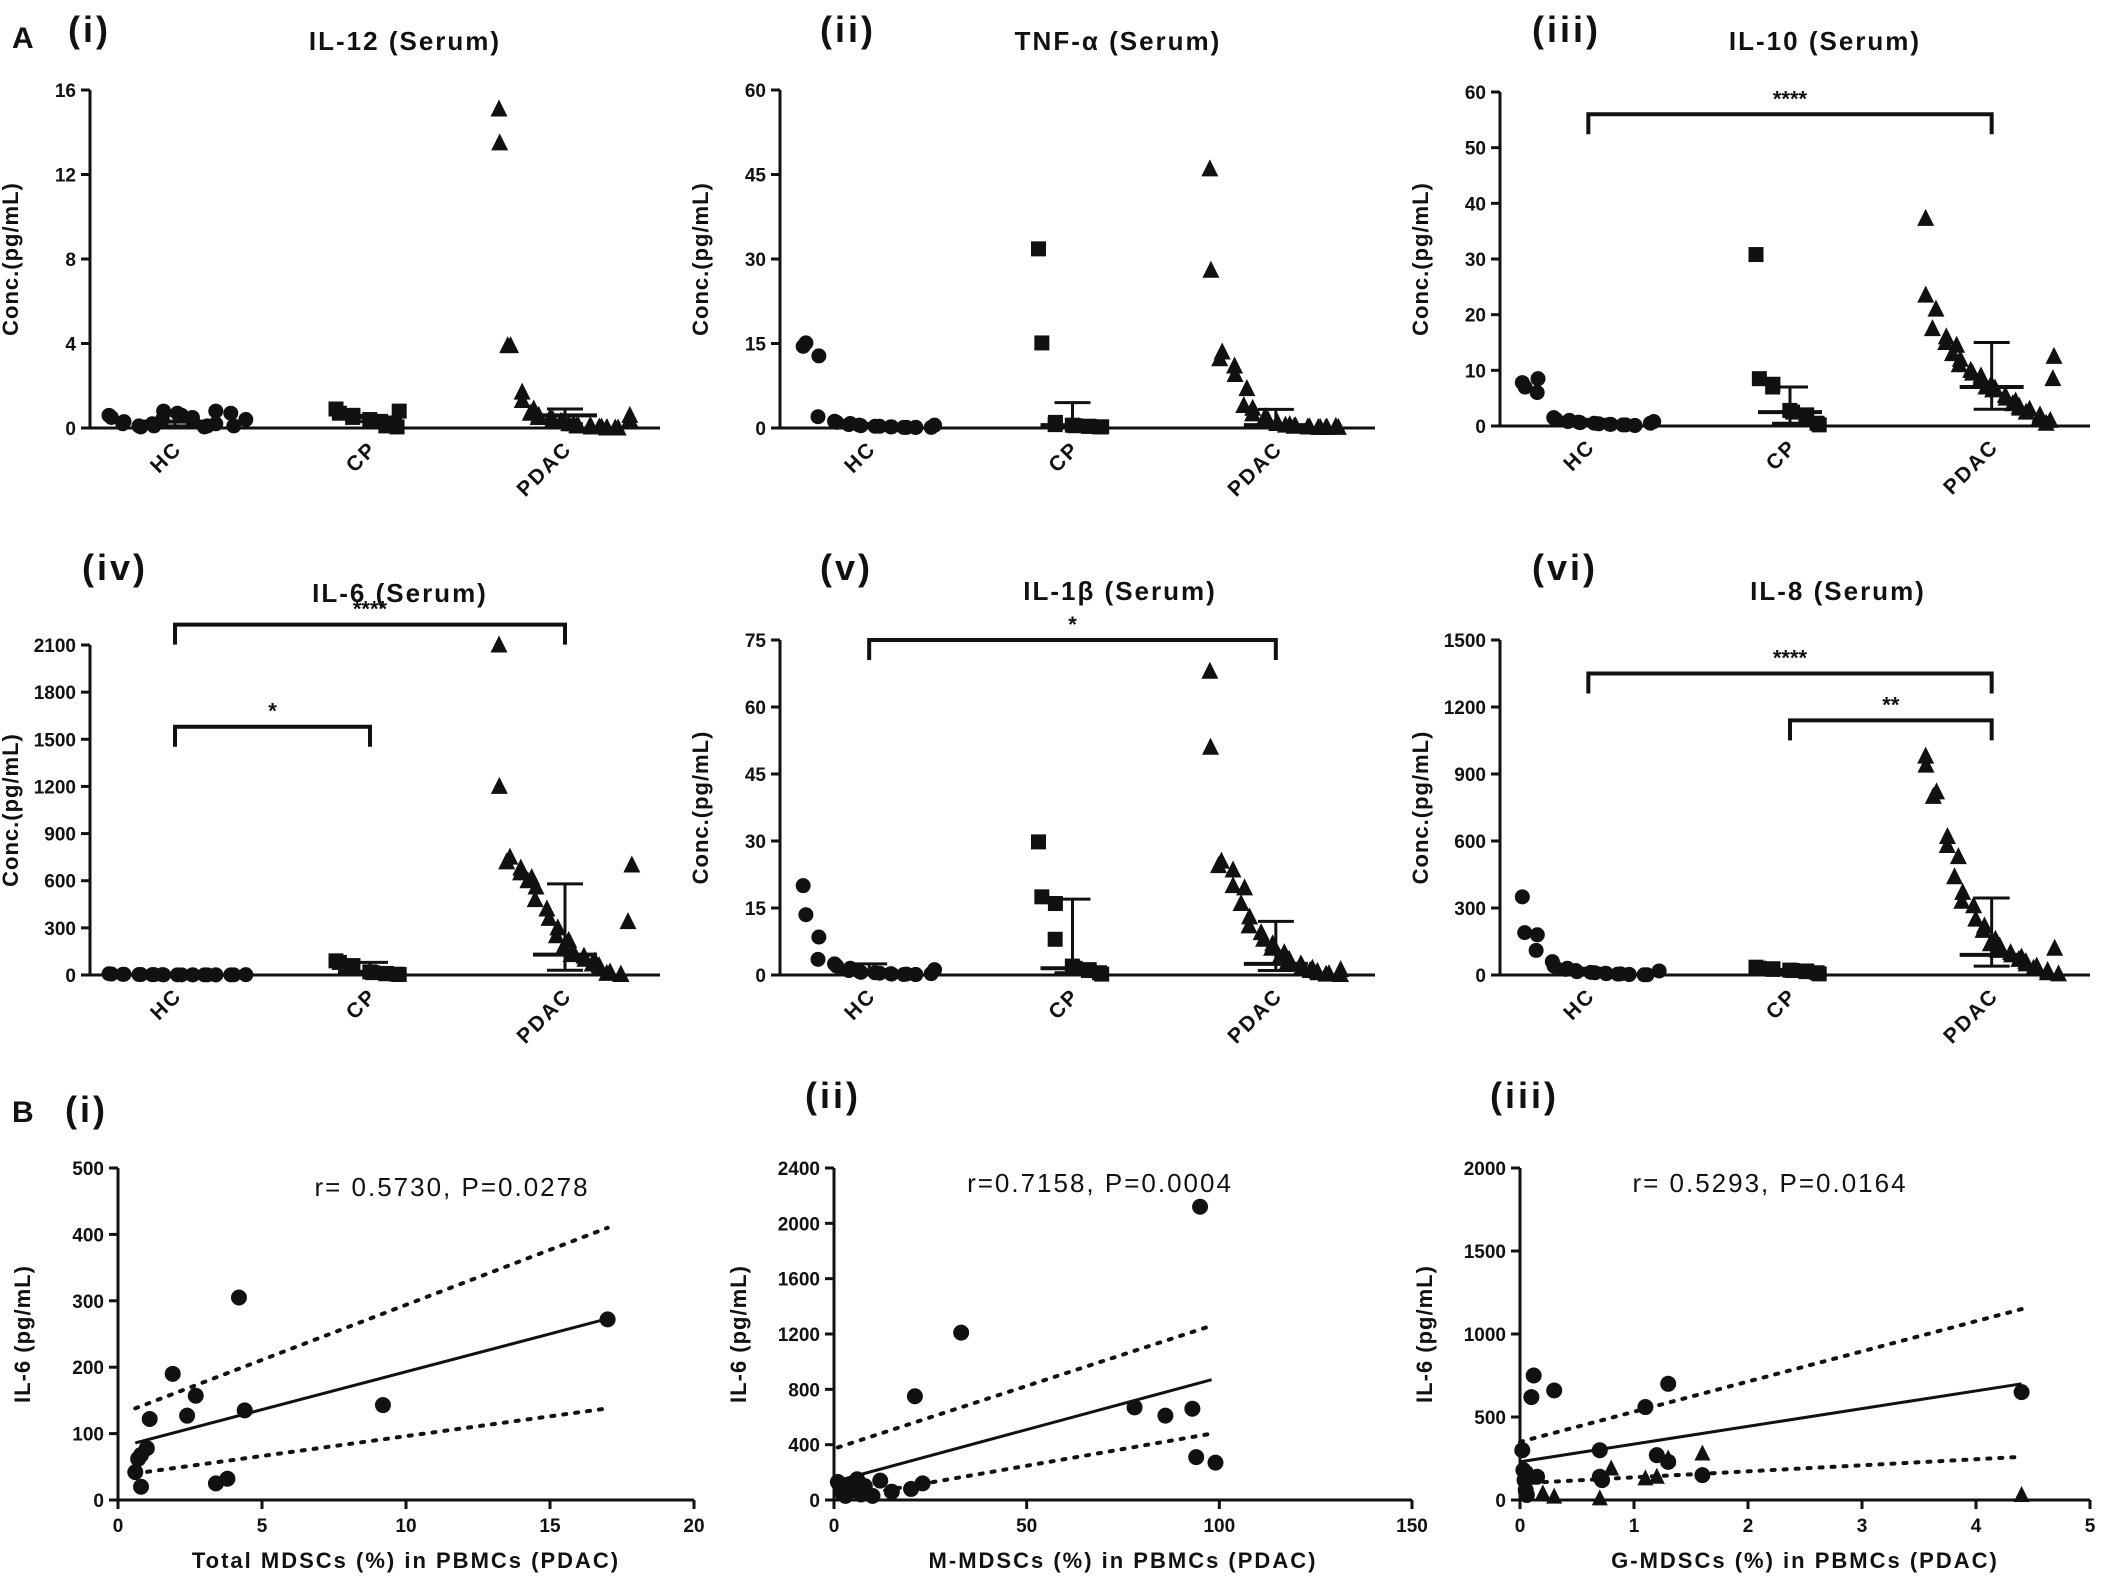  Describe the element at coordinates (272, 711) in the screenshot. I see `significance-label: *` at that location.